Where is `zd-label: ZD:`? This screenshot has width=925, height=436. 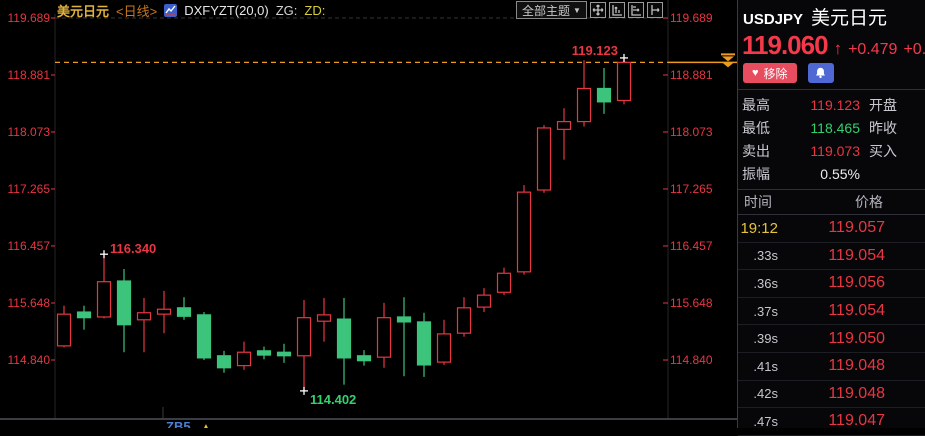 zd-label: ZD: is located at coordinates (315, 10).